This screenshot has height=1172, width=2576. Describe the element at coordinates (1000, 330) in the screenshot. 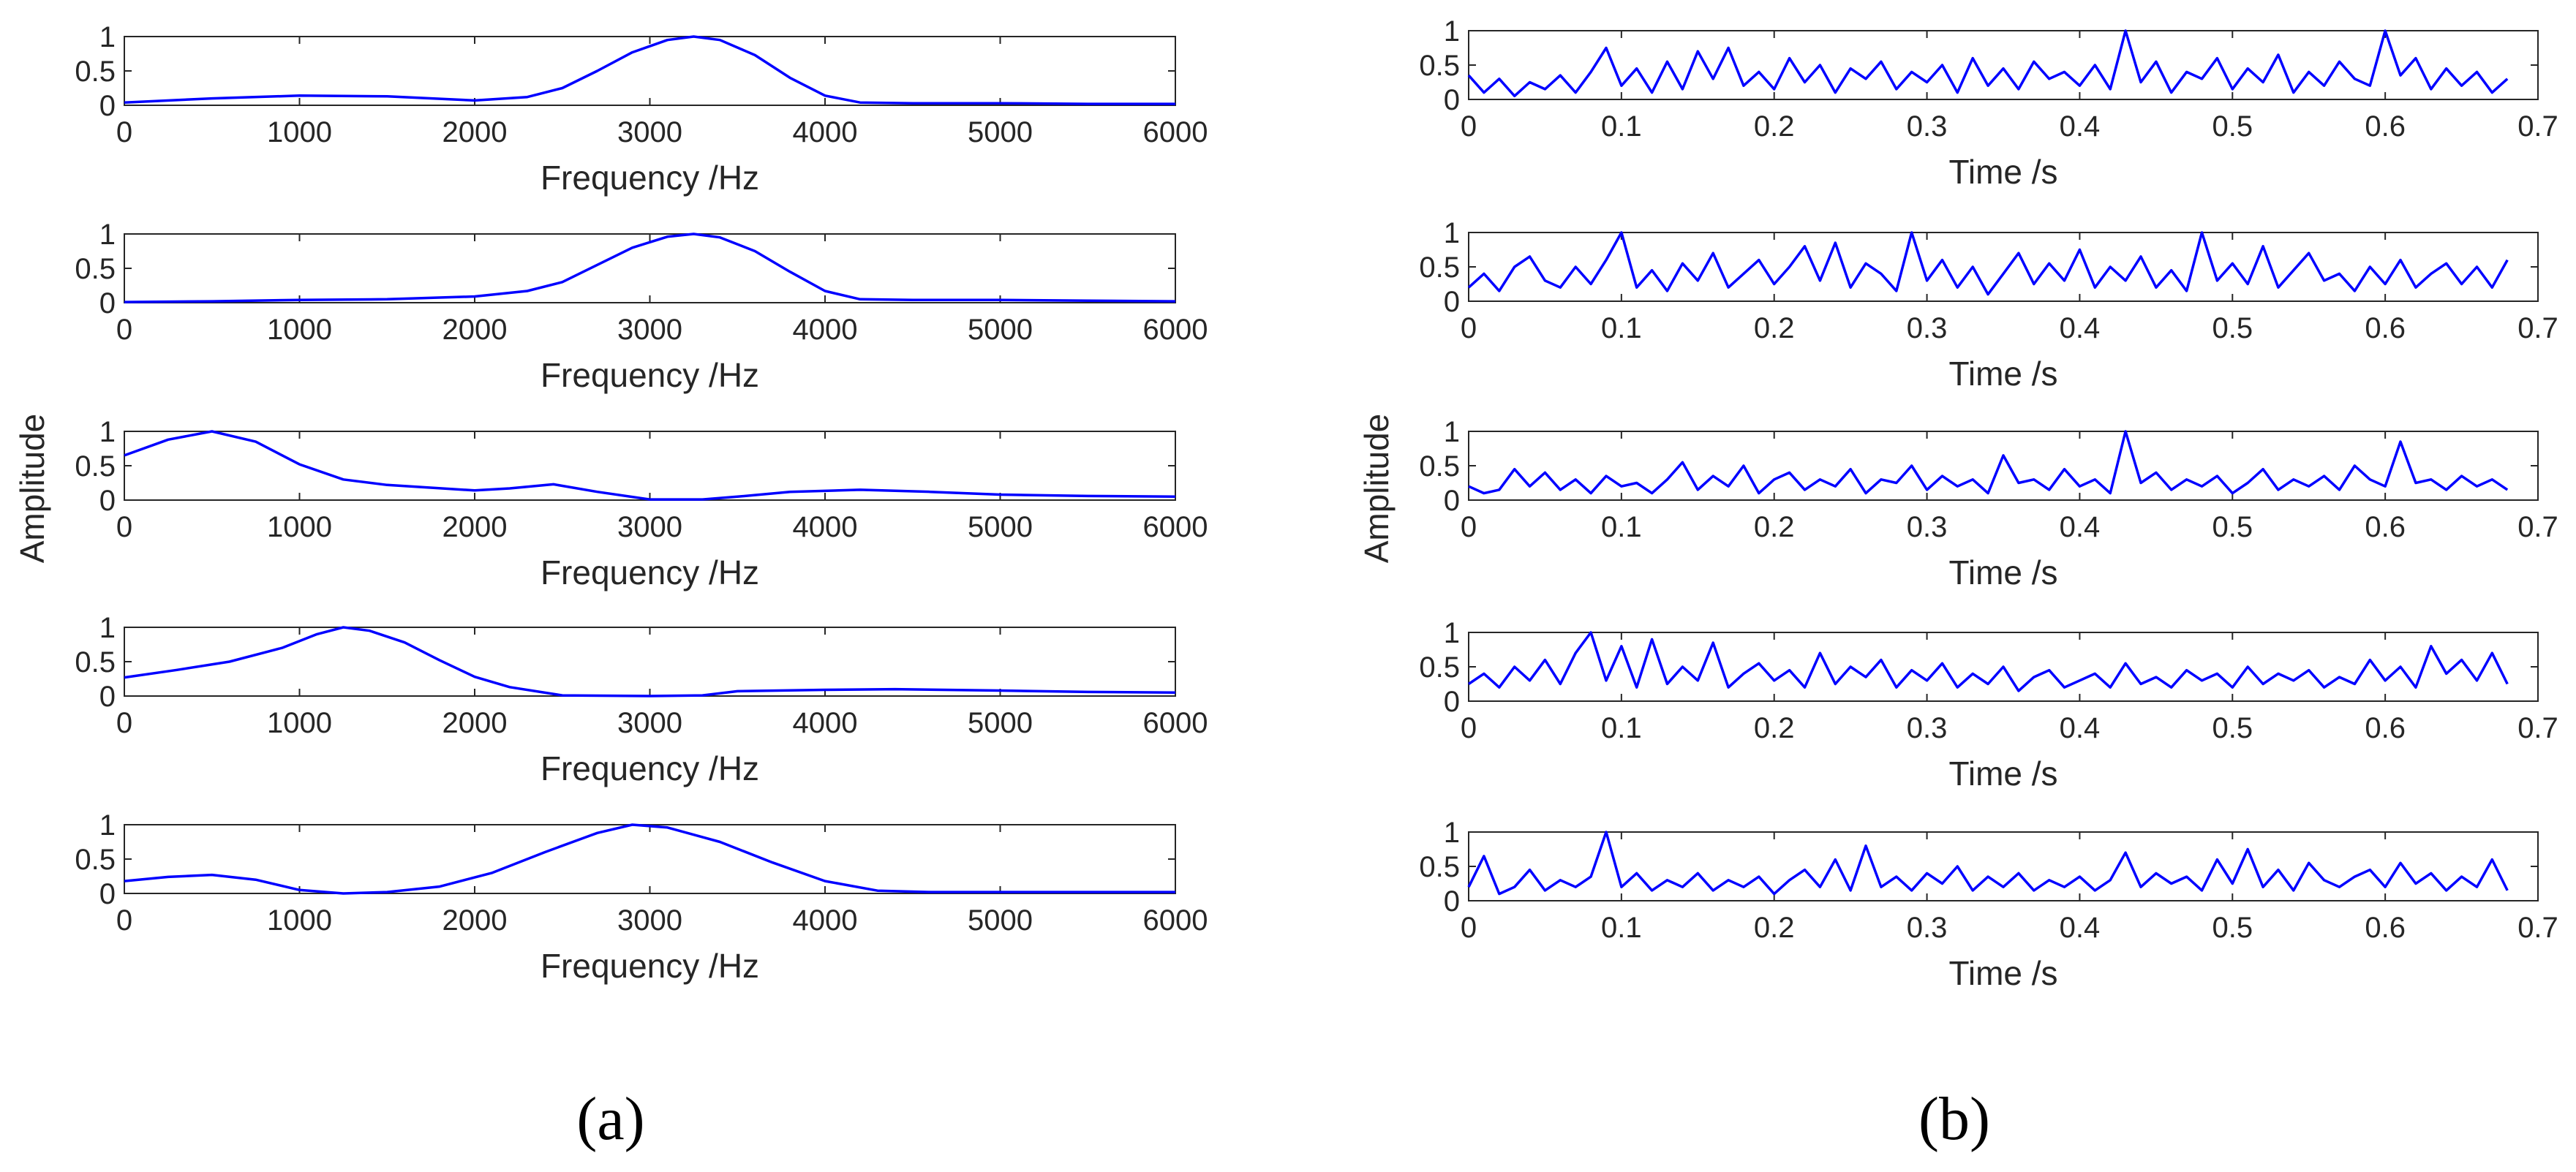

I see `panel-a-subplot-2-xtick-label: 5000` at that location.